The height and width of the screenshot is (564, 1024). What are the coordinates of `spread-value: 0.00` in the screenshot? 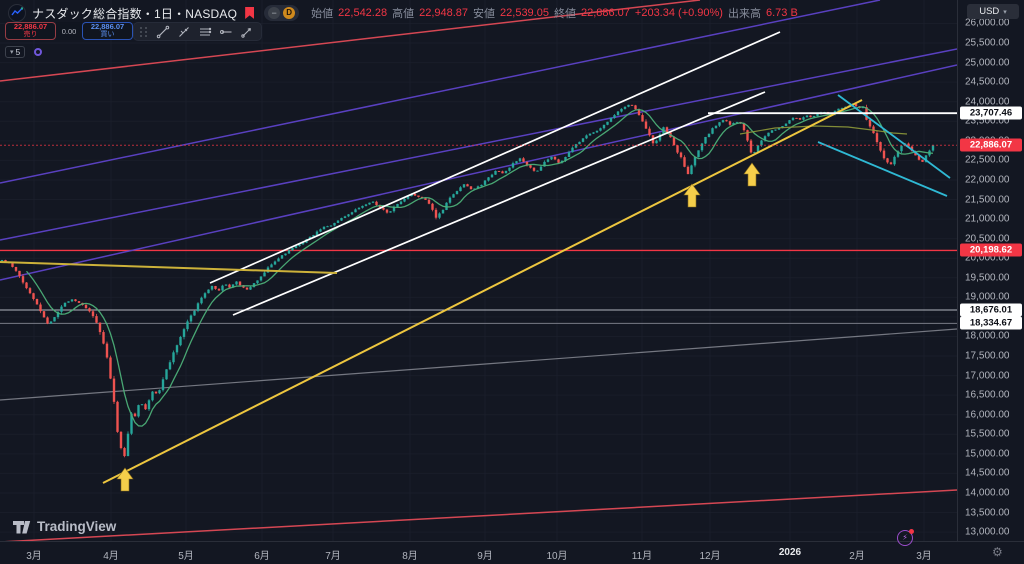 It's located at (69, 31).